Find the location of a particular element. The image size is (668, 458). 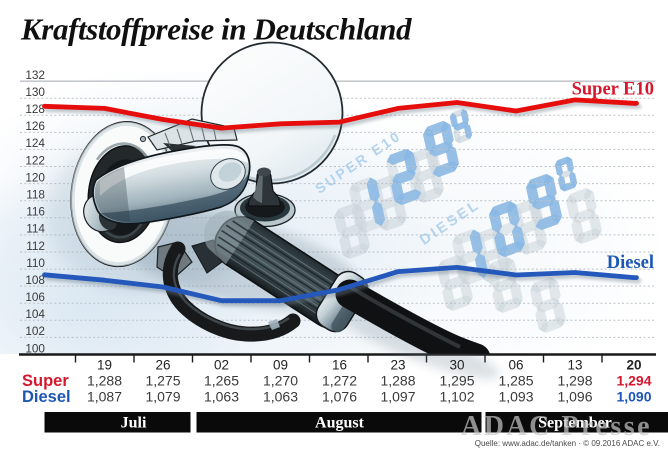

svg-text:Kraftstoffpreise in Deutschlan: Kraftstoffpreise in Deutschland is located at coordinates (216, 29).